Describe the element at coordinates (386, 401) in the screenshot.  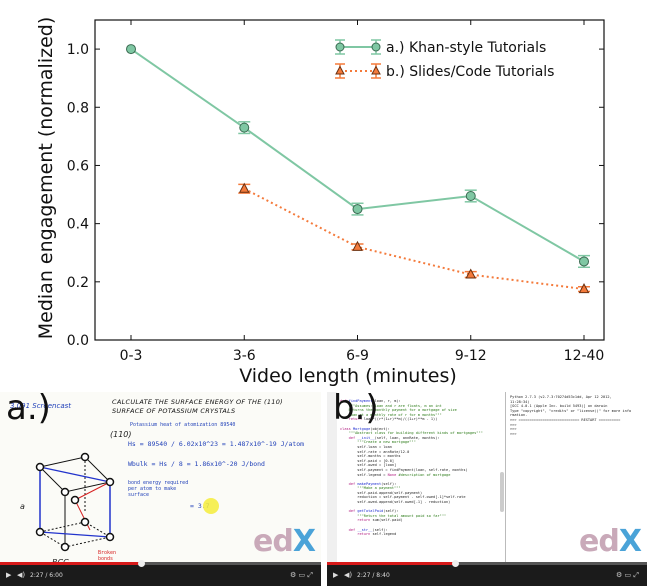
I see `code-token: (loan, r, m):` at that location.